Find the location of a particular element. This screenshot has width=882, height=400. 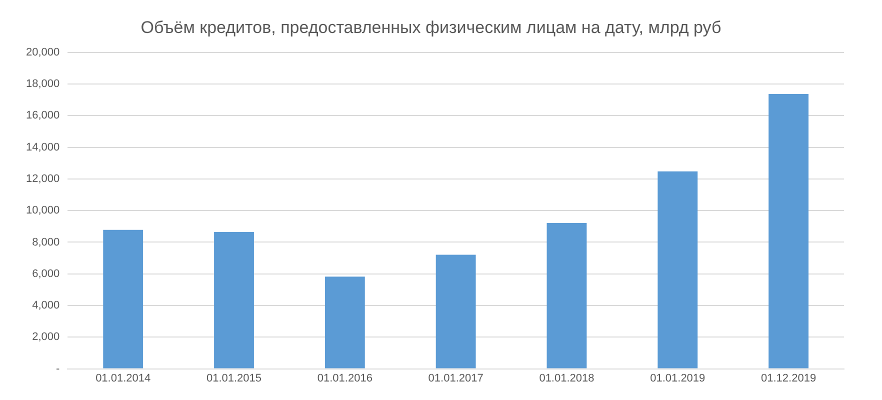

x-tick-label: 01.01.2017 is located at coordinates (456, 378).